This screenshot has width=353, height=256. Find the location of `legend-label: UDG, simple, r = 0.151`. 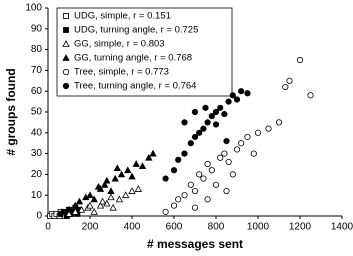

legend-label: UDG, simple, r = 0.151 is located at coordinates (122, 16).